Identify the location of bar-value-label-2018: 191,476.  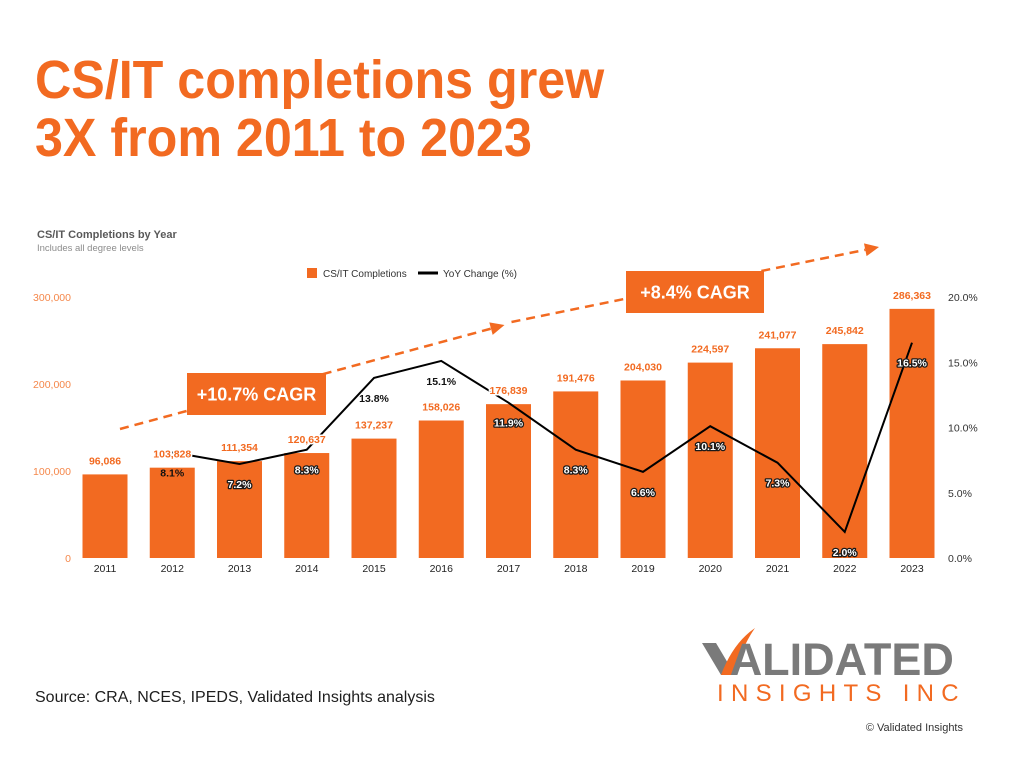
(576, 378).